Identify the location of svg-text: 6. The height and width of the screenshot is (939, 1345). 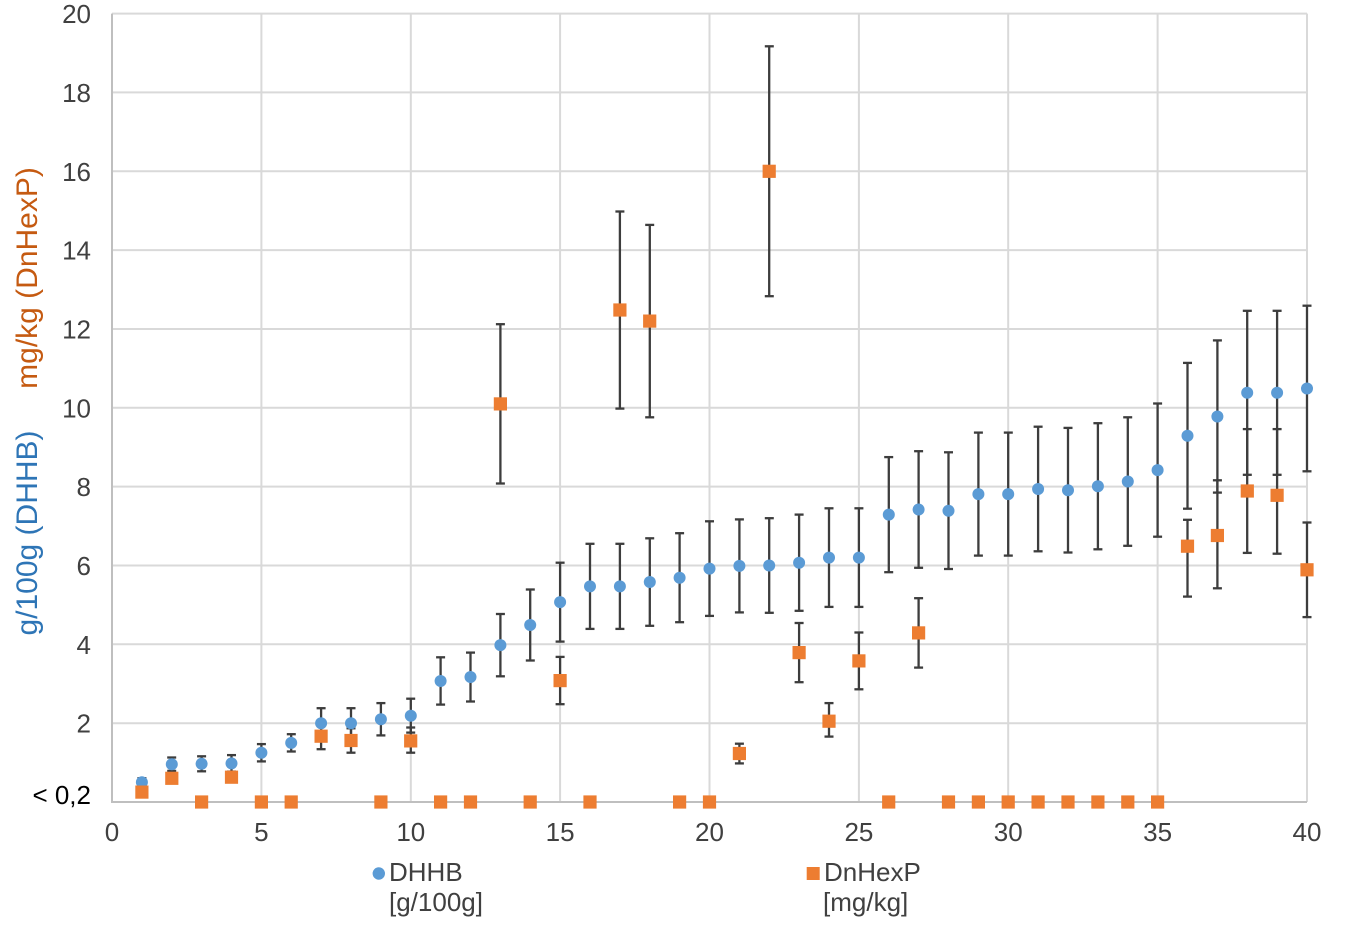
(84, 566).